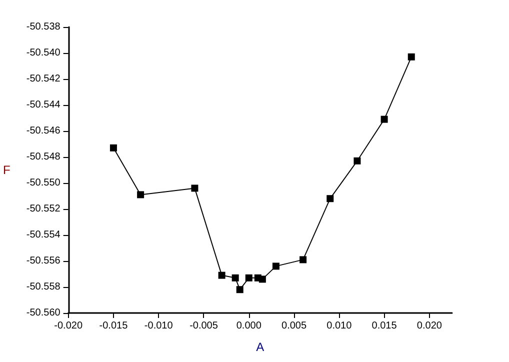 This screenshot has width=509, height=362. Describe the element at coordinates (204, 326) in the screenshot. I see `x-tick-label: -0.005` at that location.